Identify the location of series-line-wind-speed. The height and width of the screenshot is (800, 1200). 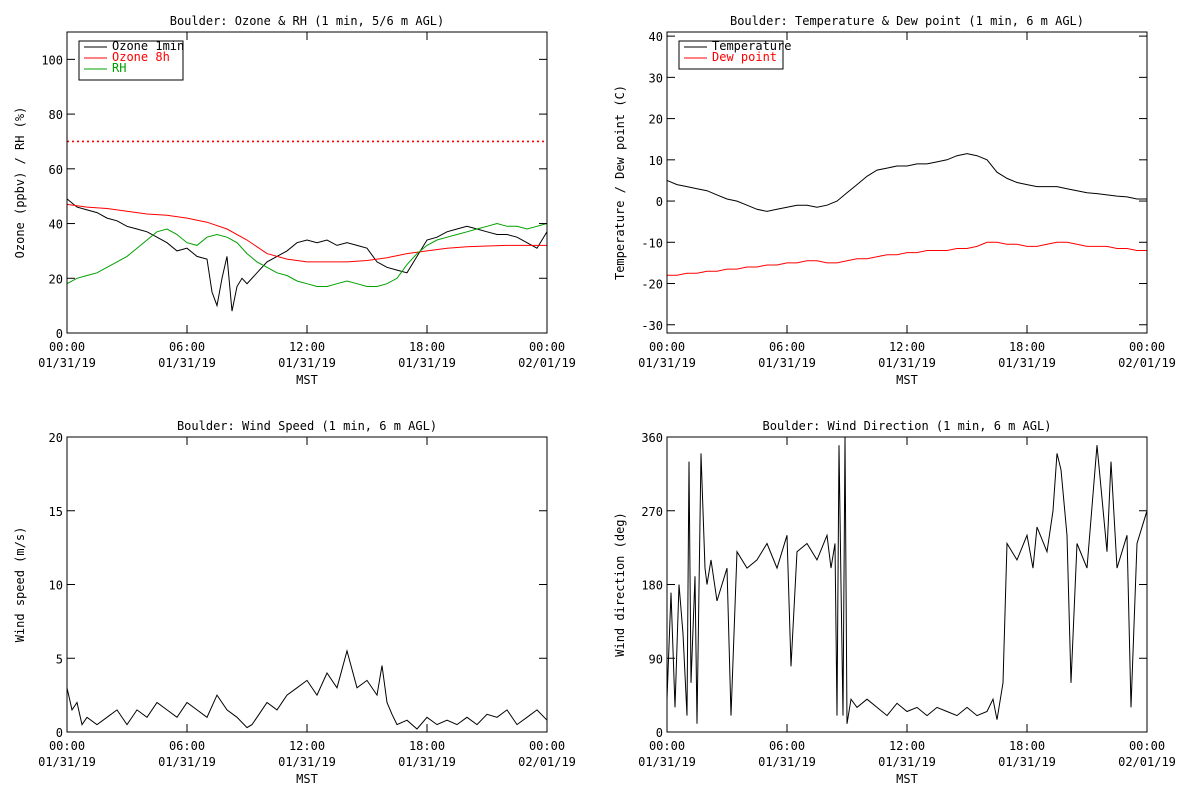
(307, 689).